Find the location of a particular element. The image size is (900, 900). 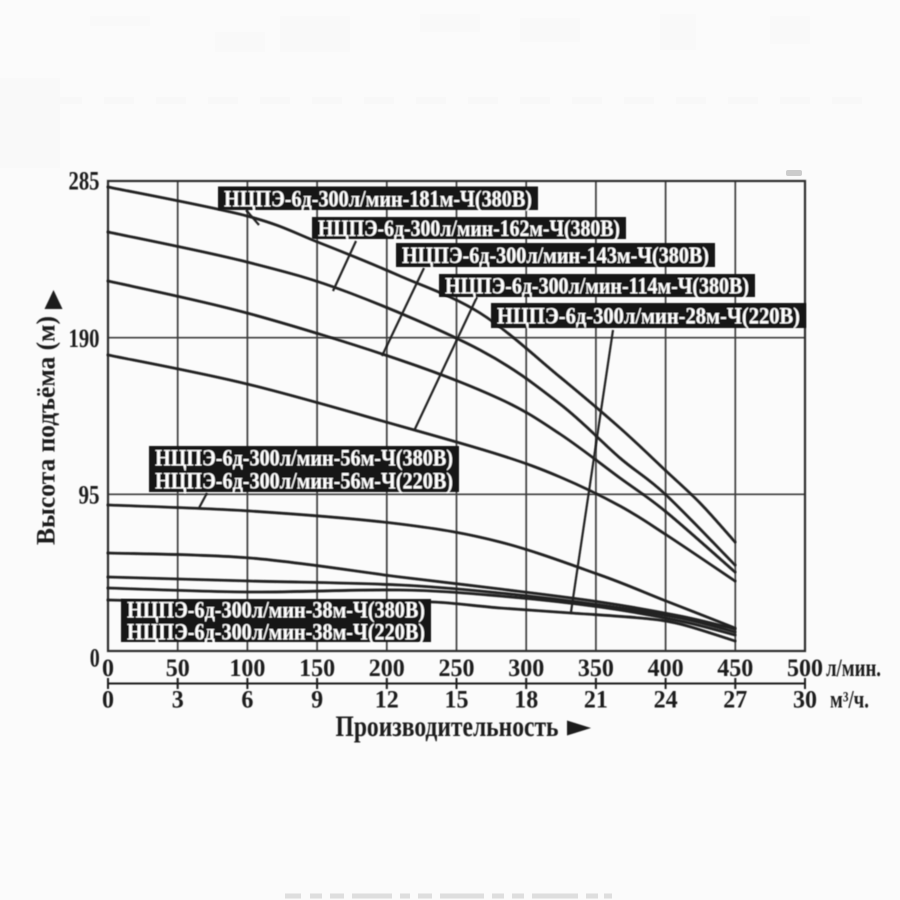

svg-text: 450 is located at coordinates (735, 668).